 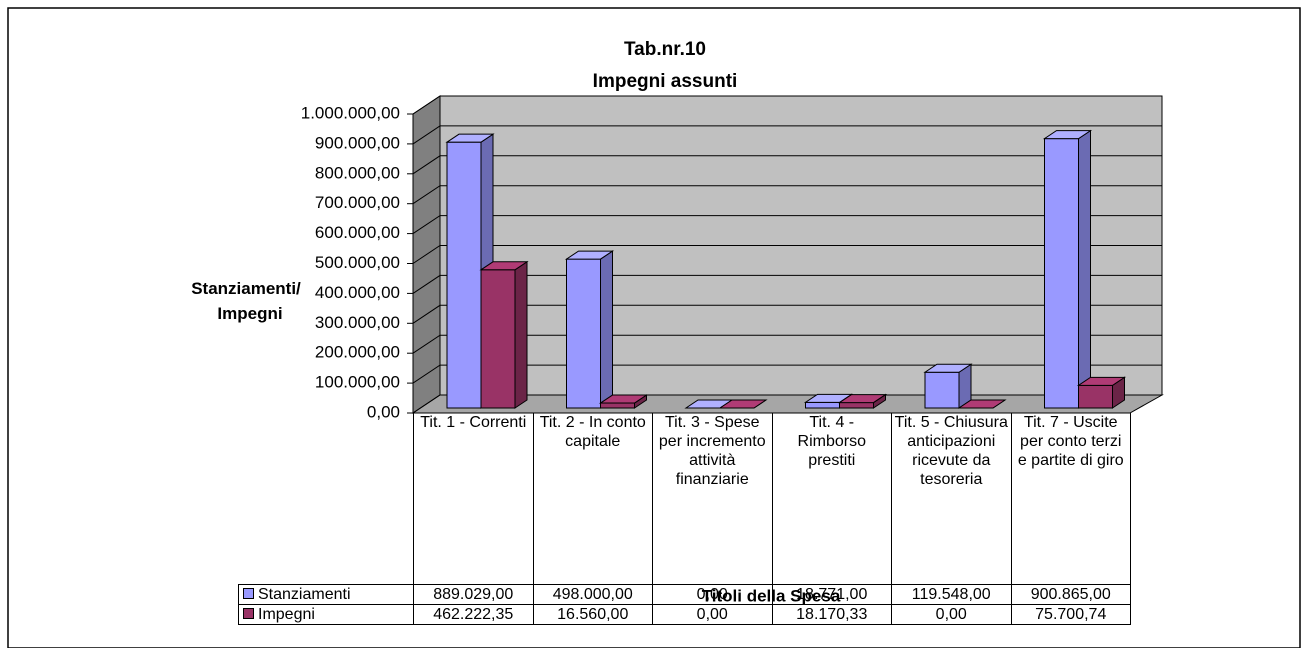 I want to click on data-label: 462.222,35, so click(x=473, y=614).